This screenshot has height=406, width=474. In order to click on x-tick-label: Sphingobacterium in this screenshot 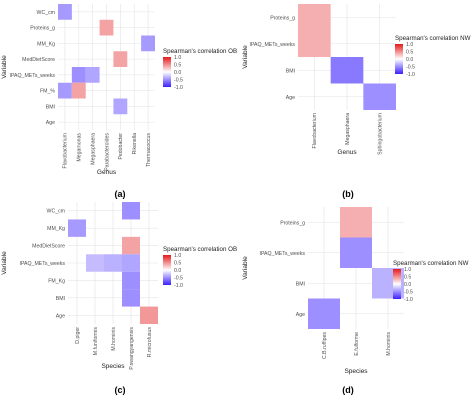, I will do `click(380, 134)`.